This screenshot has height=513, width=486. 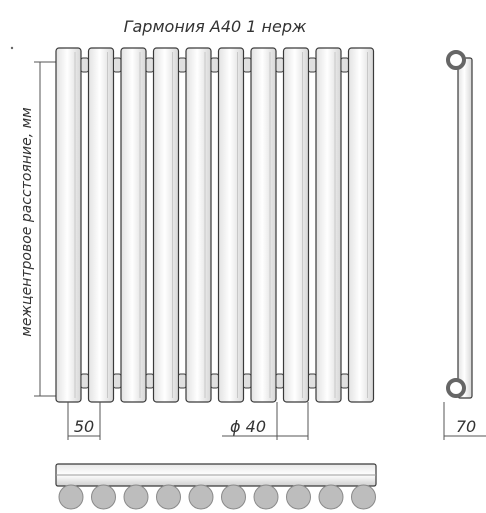 What do you see at coordinates (45, 229) in the screenshot?
I see `center-distance-dimension` at bounding box center [45, 229].